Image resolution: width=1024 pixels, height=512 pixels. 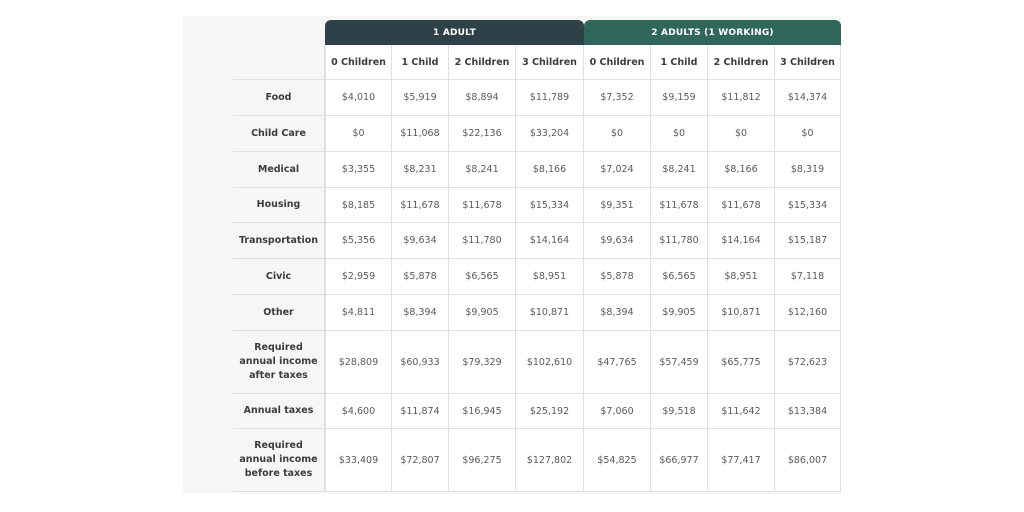 I want to click on table-cell: $16,945, so click(x=482, y=411).